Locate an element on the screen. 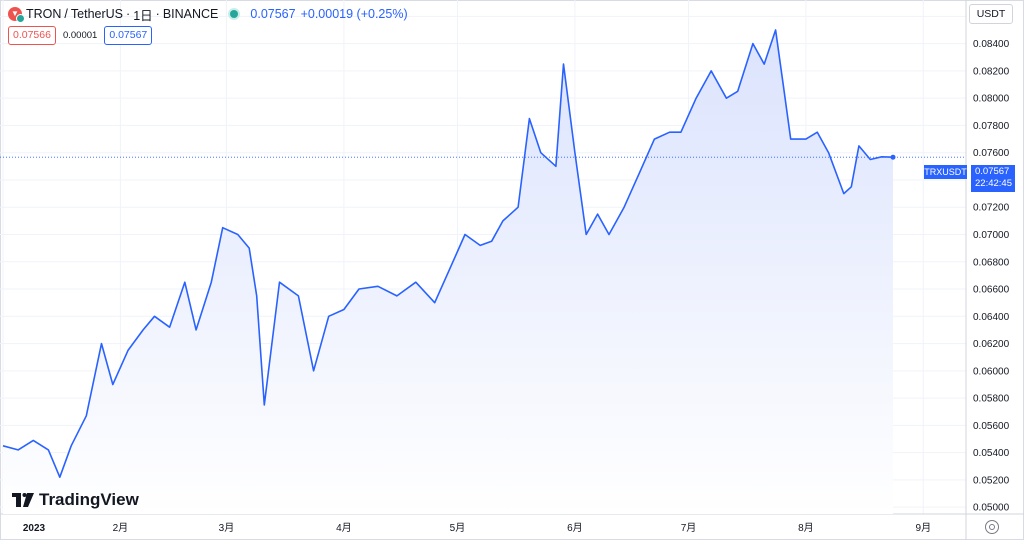  trade-prices: 0.07566 0.00001 0.07567 is located at coordinates (80, 35).